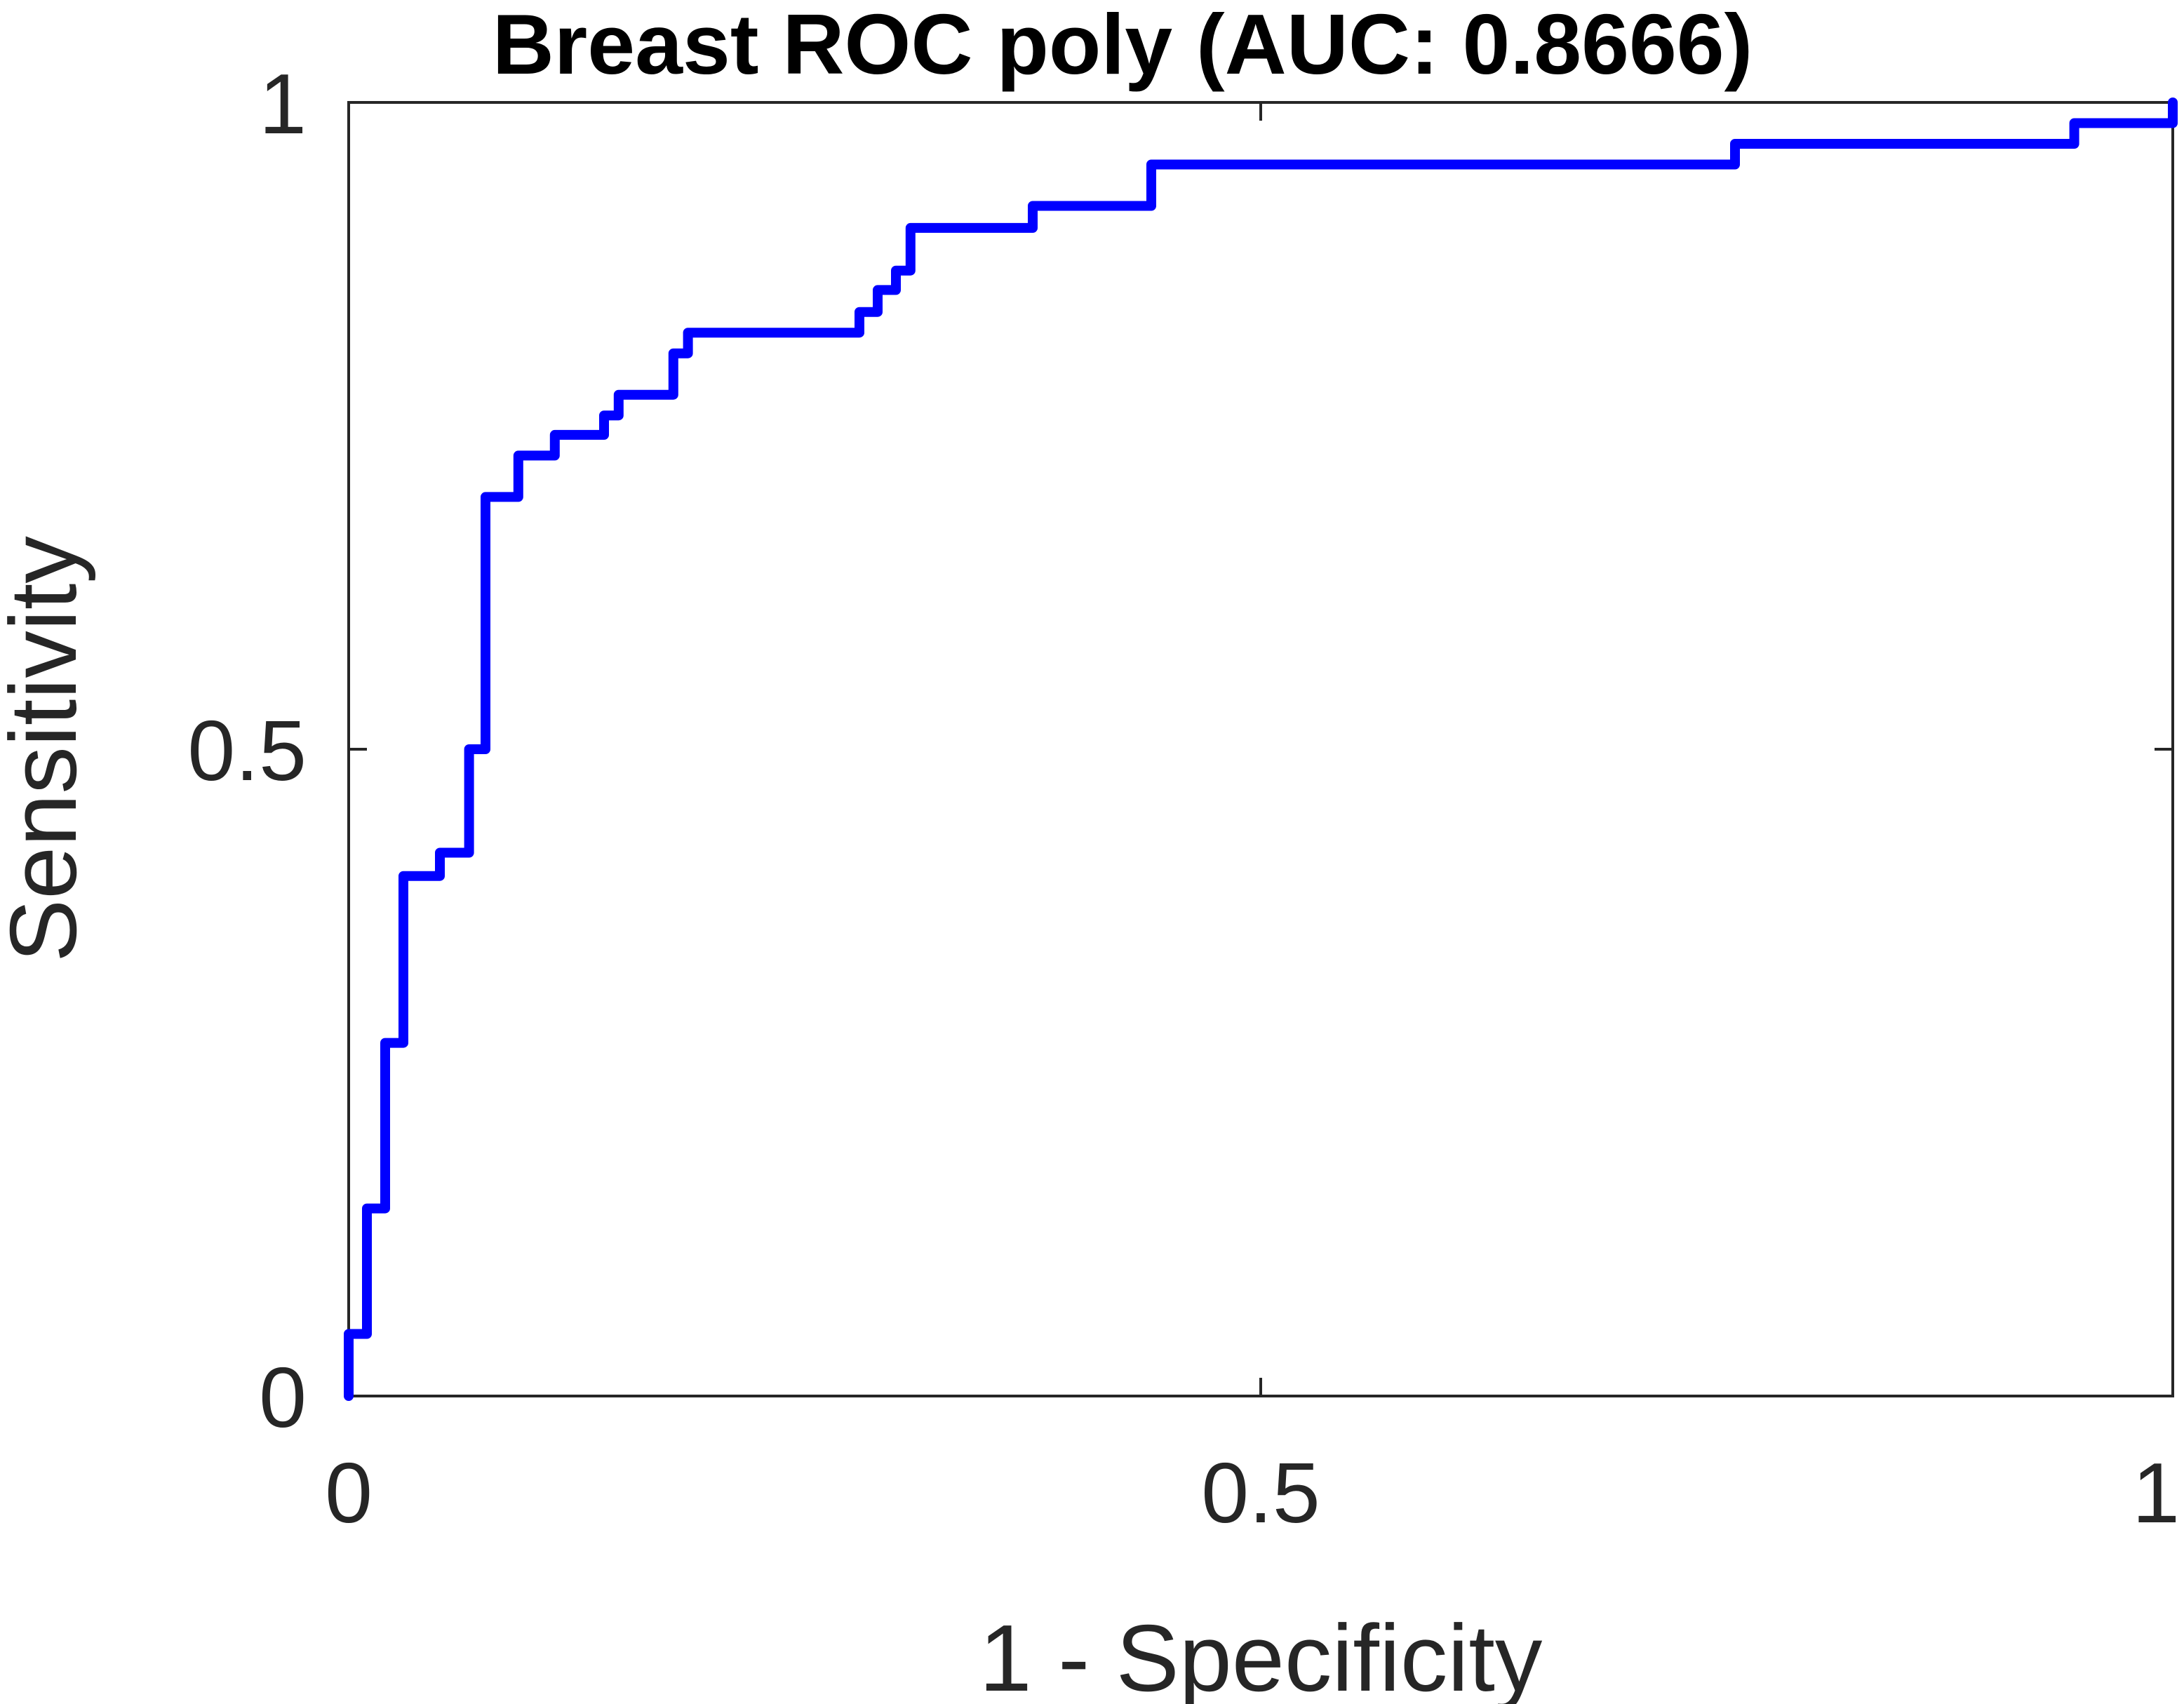 Image resolution: width=2184 pixels, height=1704 pixels. Describe the element at coordinates (2156, 1493) in the screenshot. I see `x-tick-label: 1` at that location.